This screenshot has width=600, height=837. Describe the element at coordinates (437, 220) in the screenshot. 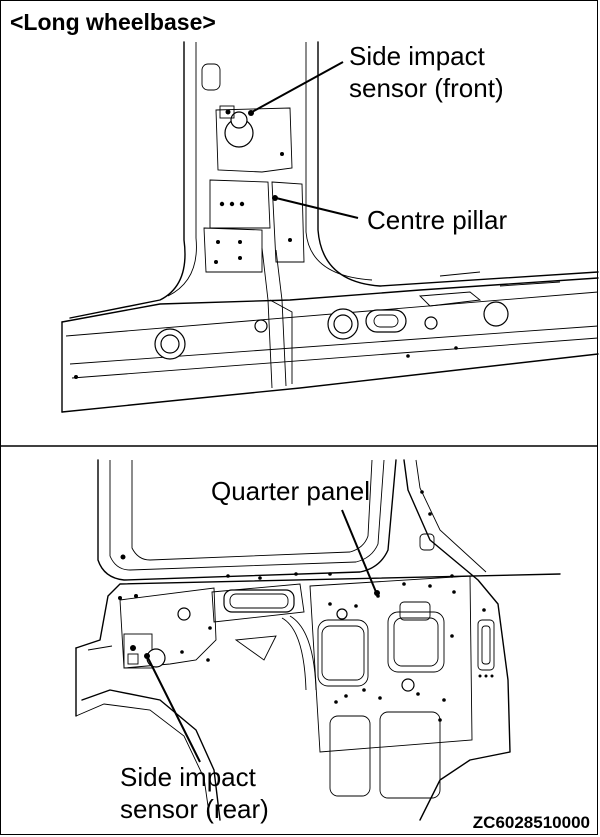

I see `callout-centre-pillar: Centre pillar` at that location.